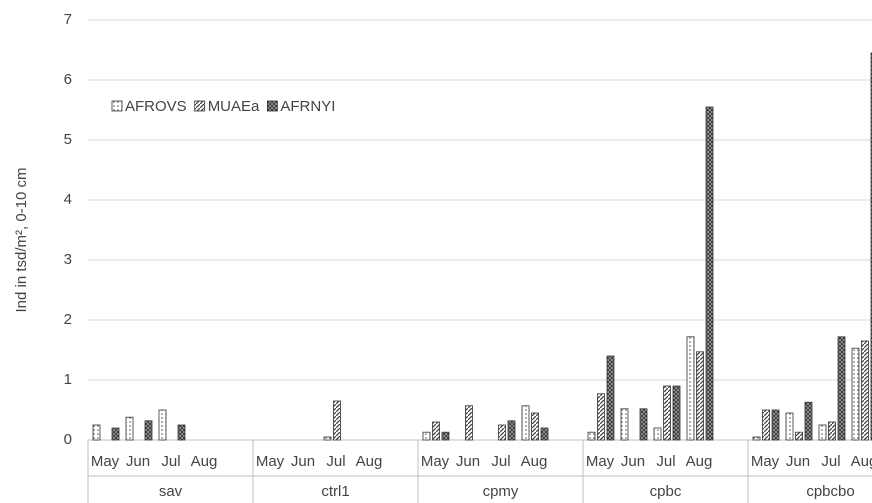  What do you see at coordinates (68, 379) in the screenshot?
I see `y-tick-label: 1` at bounding box center [68, 379].